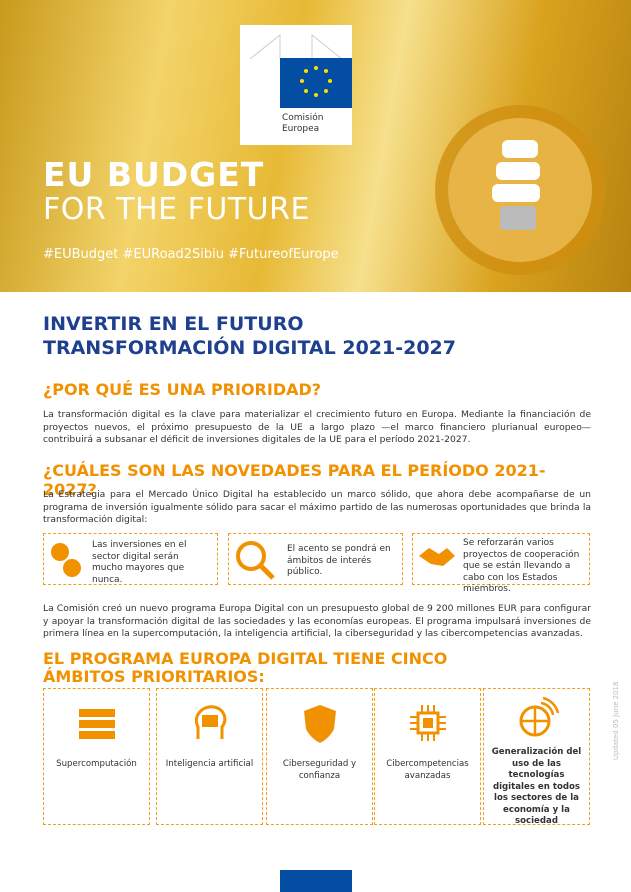 The image size is (631, 892). I want to click on priority-box: Supercomputación, so click(96, 756).